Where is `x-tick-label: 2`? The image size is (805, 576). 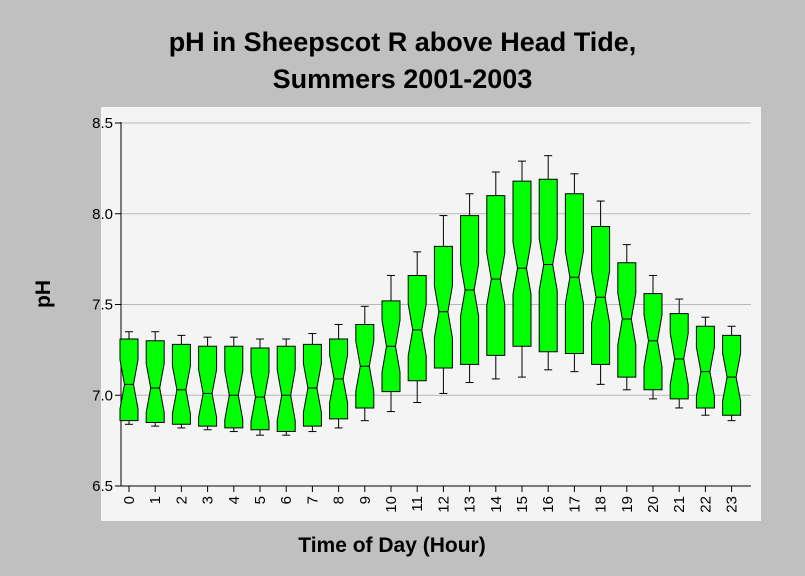
x-tick-label: 2 is located at coordinates (181, 500).